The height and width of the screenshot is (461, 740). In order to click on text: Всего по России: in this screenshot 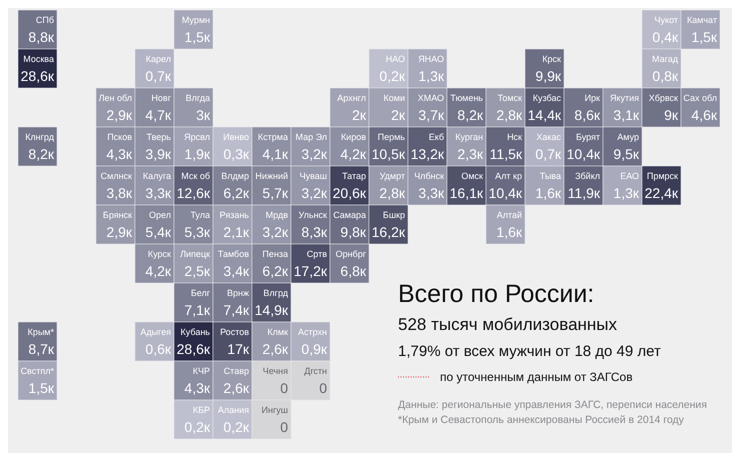, I will do `click(497, 294)`.